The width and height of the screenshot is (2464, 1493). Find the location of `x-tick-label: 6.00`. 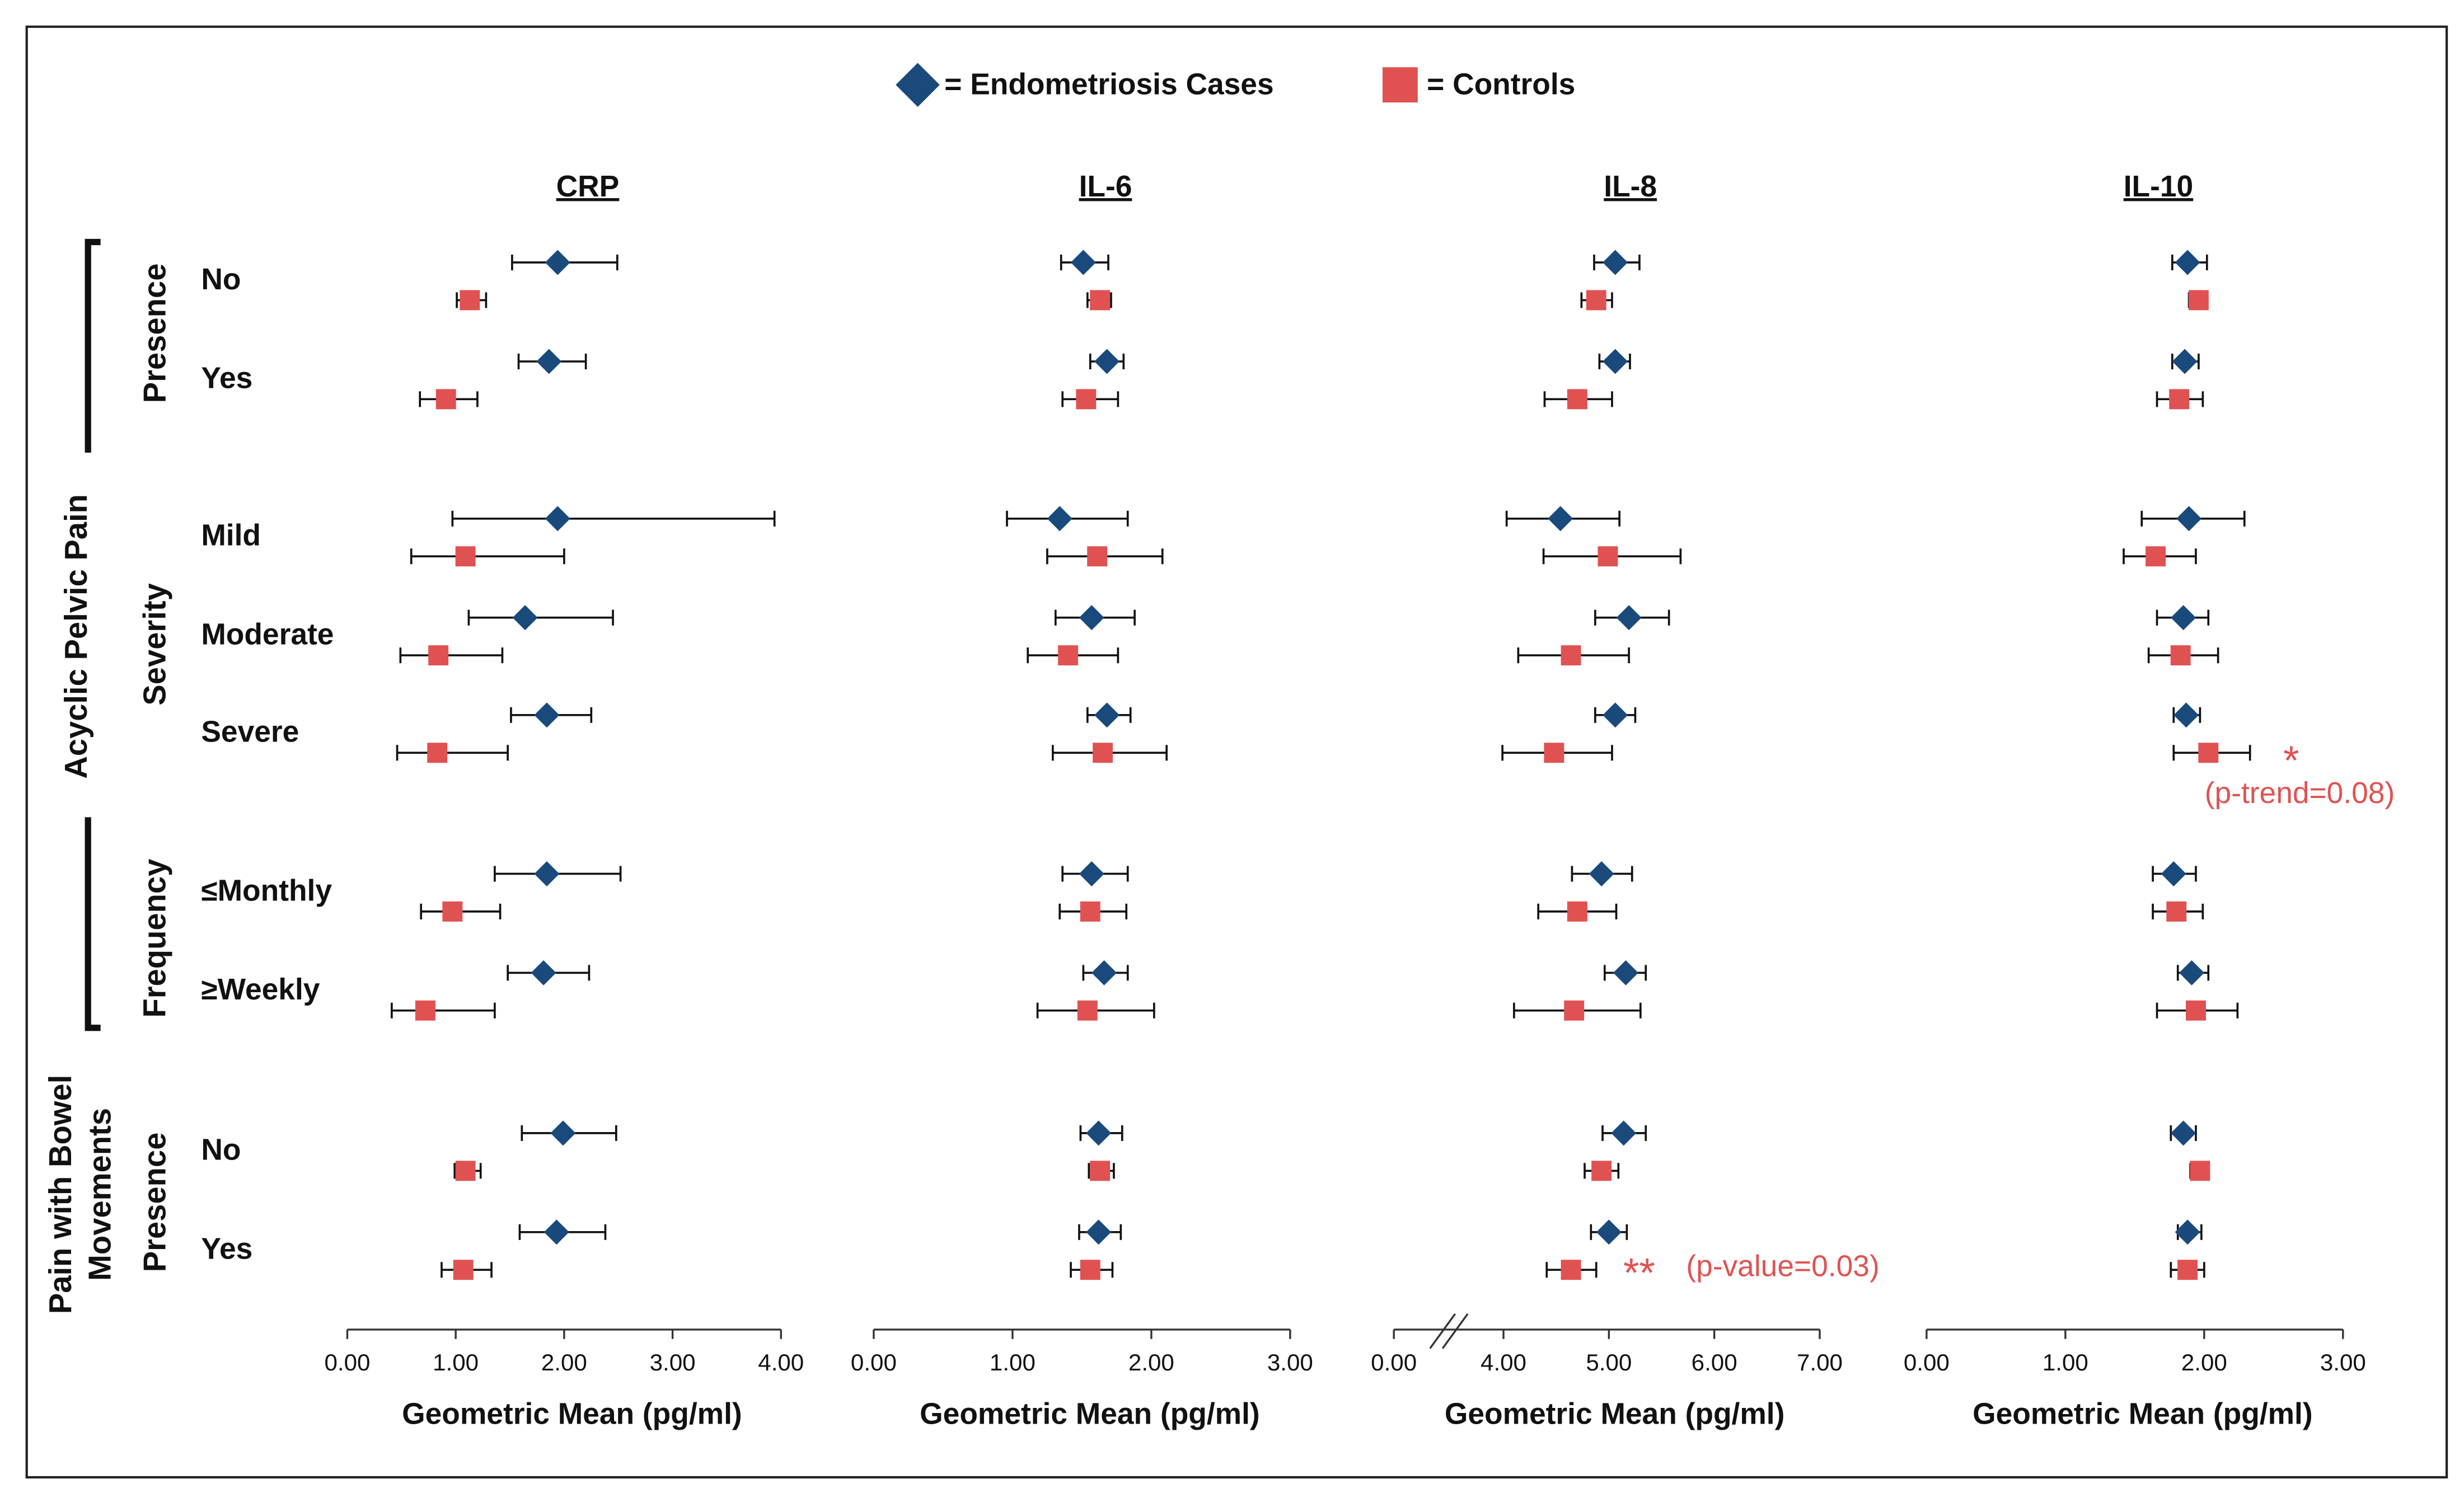

x-tick-label: 6.00 is located at coordinates (1714, 1362).